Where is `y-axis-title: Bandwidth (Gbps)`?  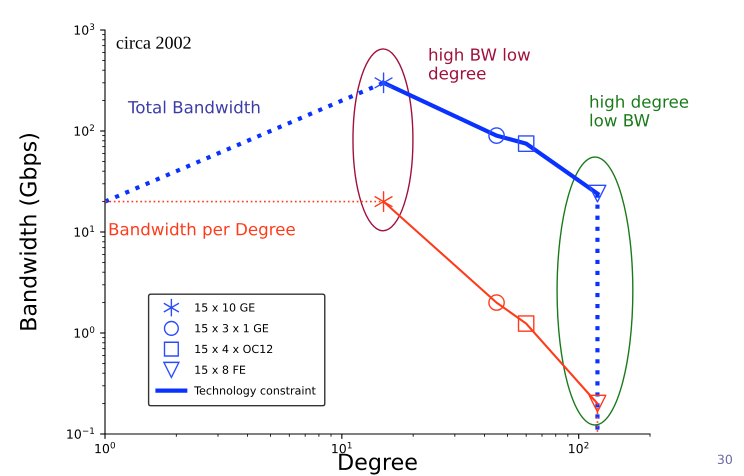
y-axis-title: Bandwidth (Gbps) is located at coordinates (30, 232).